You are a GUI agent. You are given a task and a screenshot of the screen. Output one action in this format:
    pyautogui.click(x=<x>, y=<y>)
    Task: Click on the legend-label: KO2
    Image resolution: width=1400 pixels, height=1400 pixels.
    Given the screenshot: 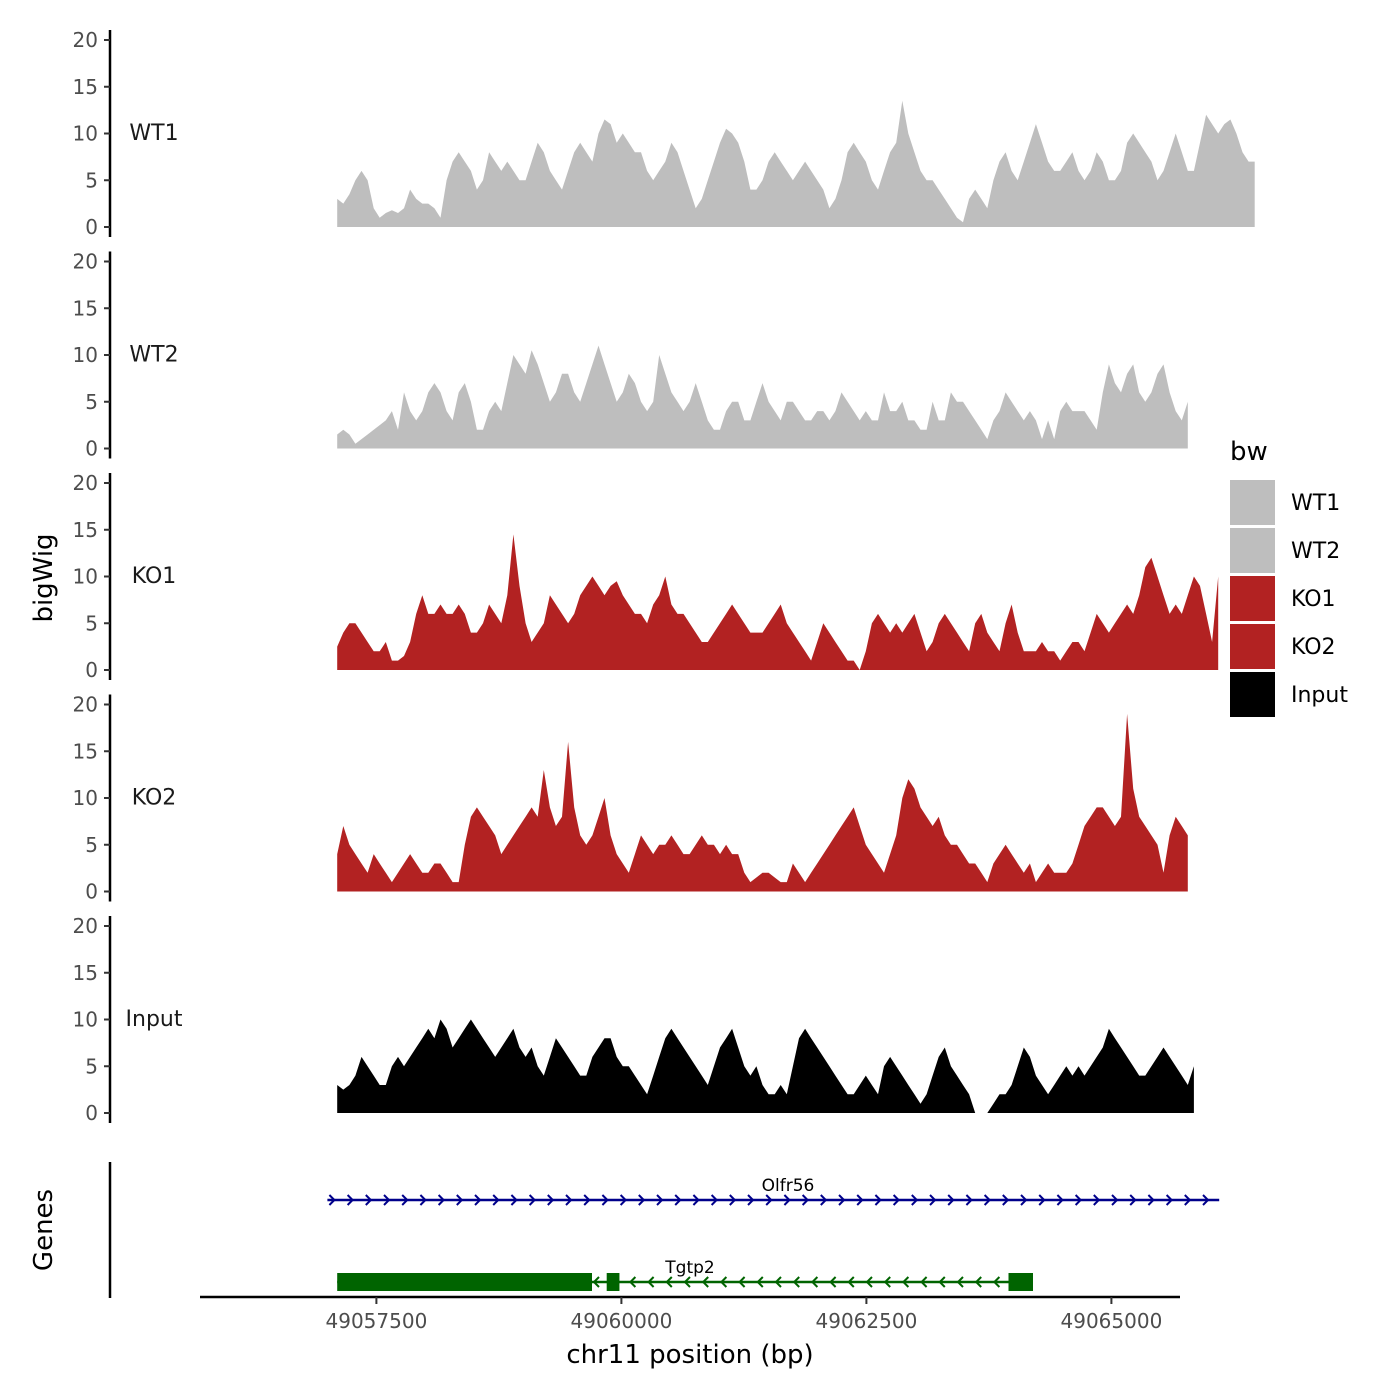 What is the action you would take?
    pyautogui.click(x=1313, y=647)
    